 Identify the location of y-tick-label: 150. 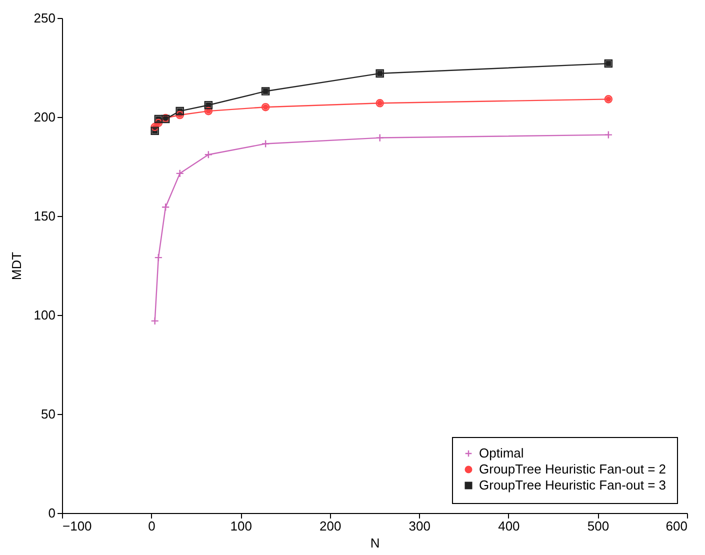
(45, 216).